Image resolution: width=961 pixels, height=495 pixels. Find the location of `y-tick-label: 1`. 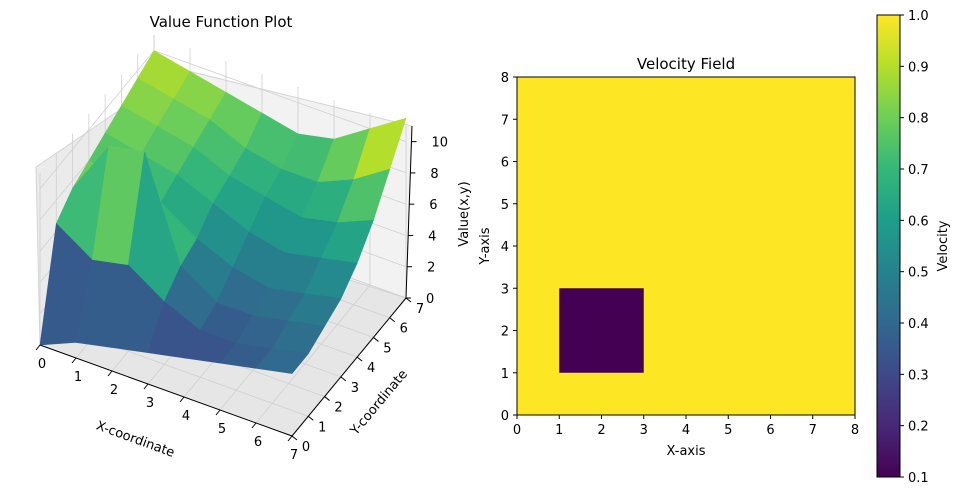

y-tick-label: 1 is located at coordinates (322, 427).